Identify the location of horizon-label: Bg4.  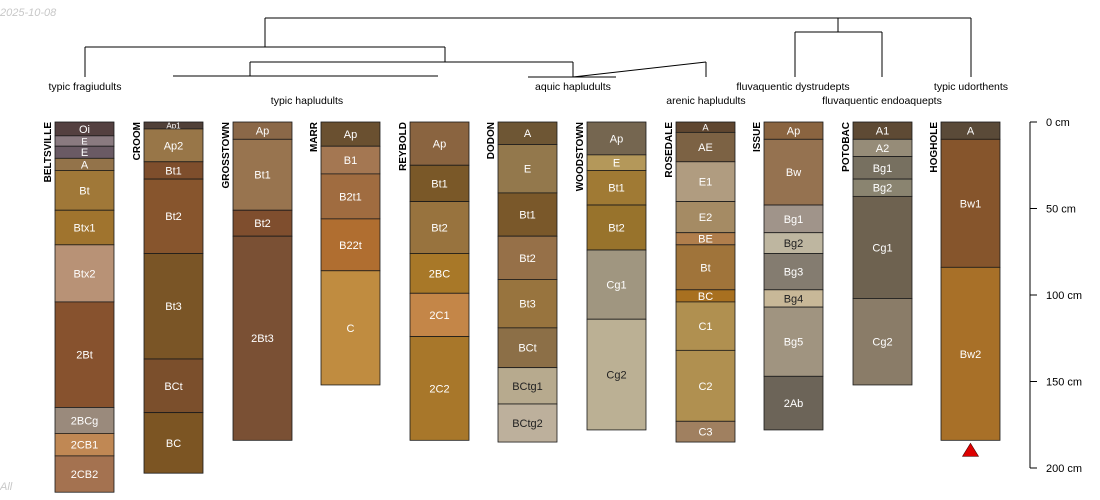
(794, 299).